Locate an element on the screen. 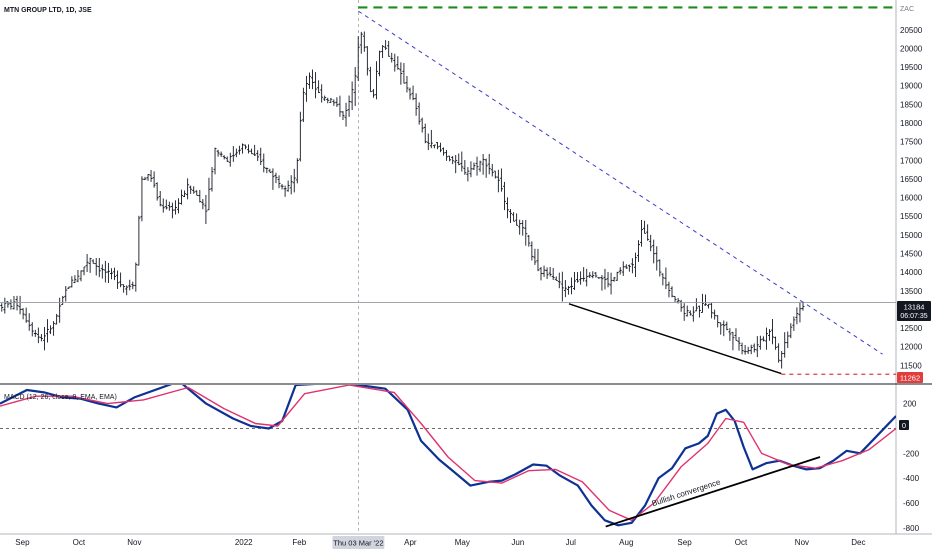 This screenshot has width=932, height=550. macd-zero-badge: 0 is located at coordinates (904, 425).